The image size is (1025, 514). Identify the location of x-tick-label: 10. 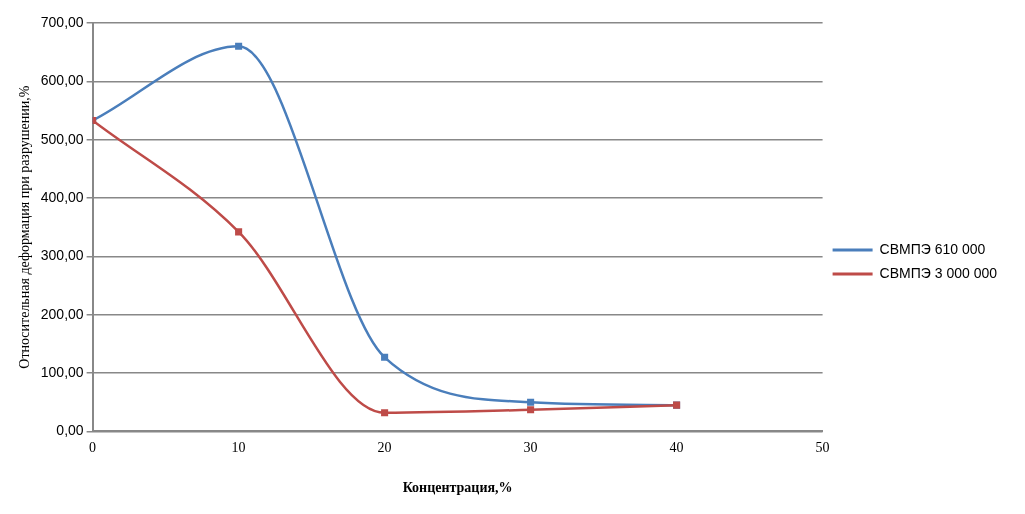
(238, 448).